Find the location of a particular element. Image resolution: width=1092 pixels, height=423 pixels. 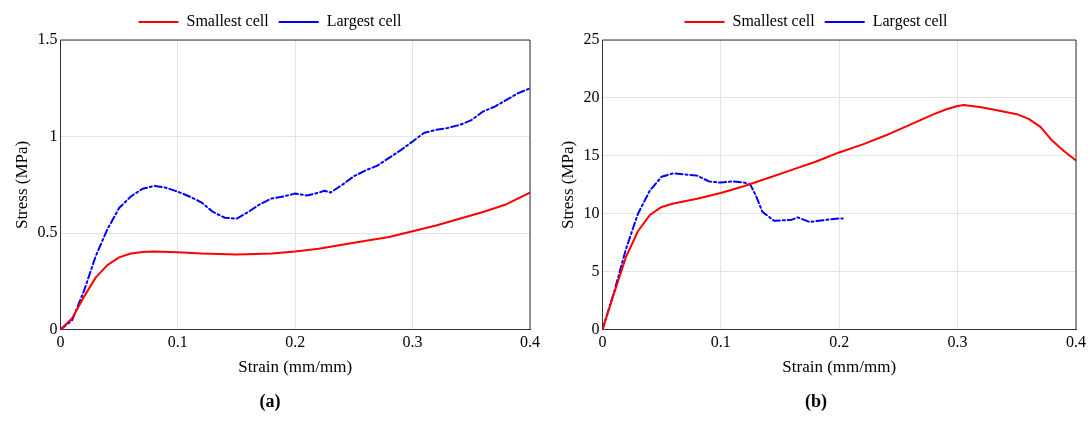

y-tick-label: 25 is located at coordinates (591, 39).